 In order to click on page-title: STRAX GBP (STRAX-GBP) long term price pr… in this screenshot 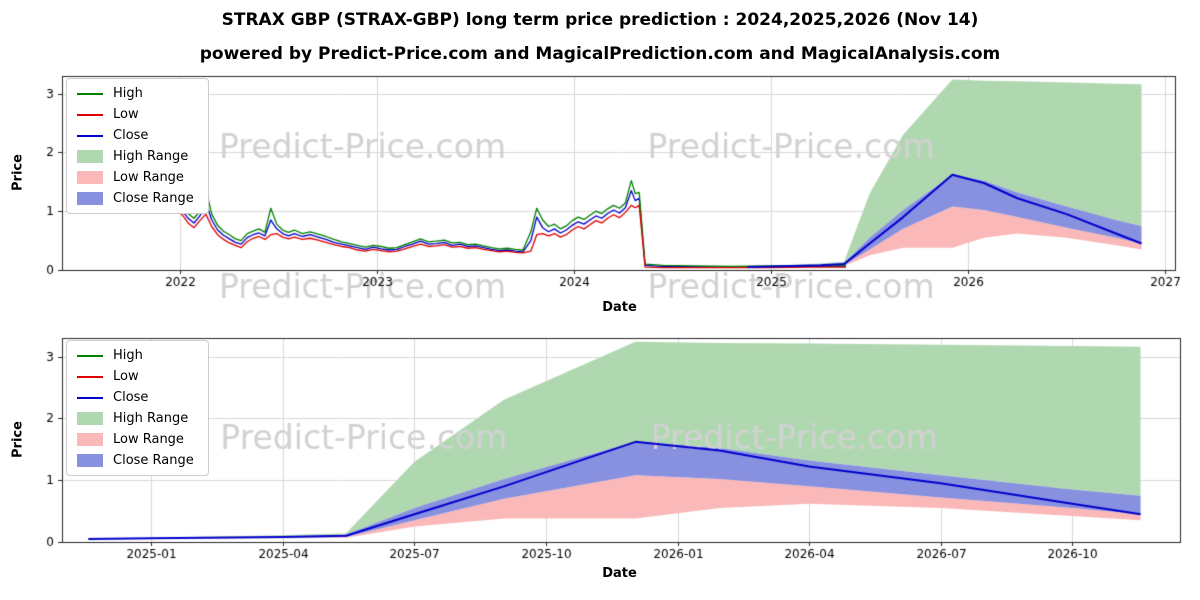, I will do `click(600, 20)`.